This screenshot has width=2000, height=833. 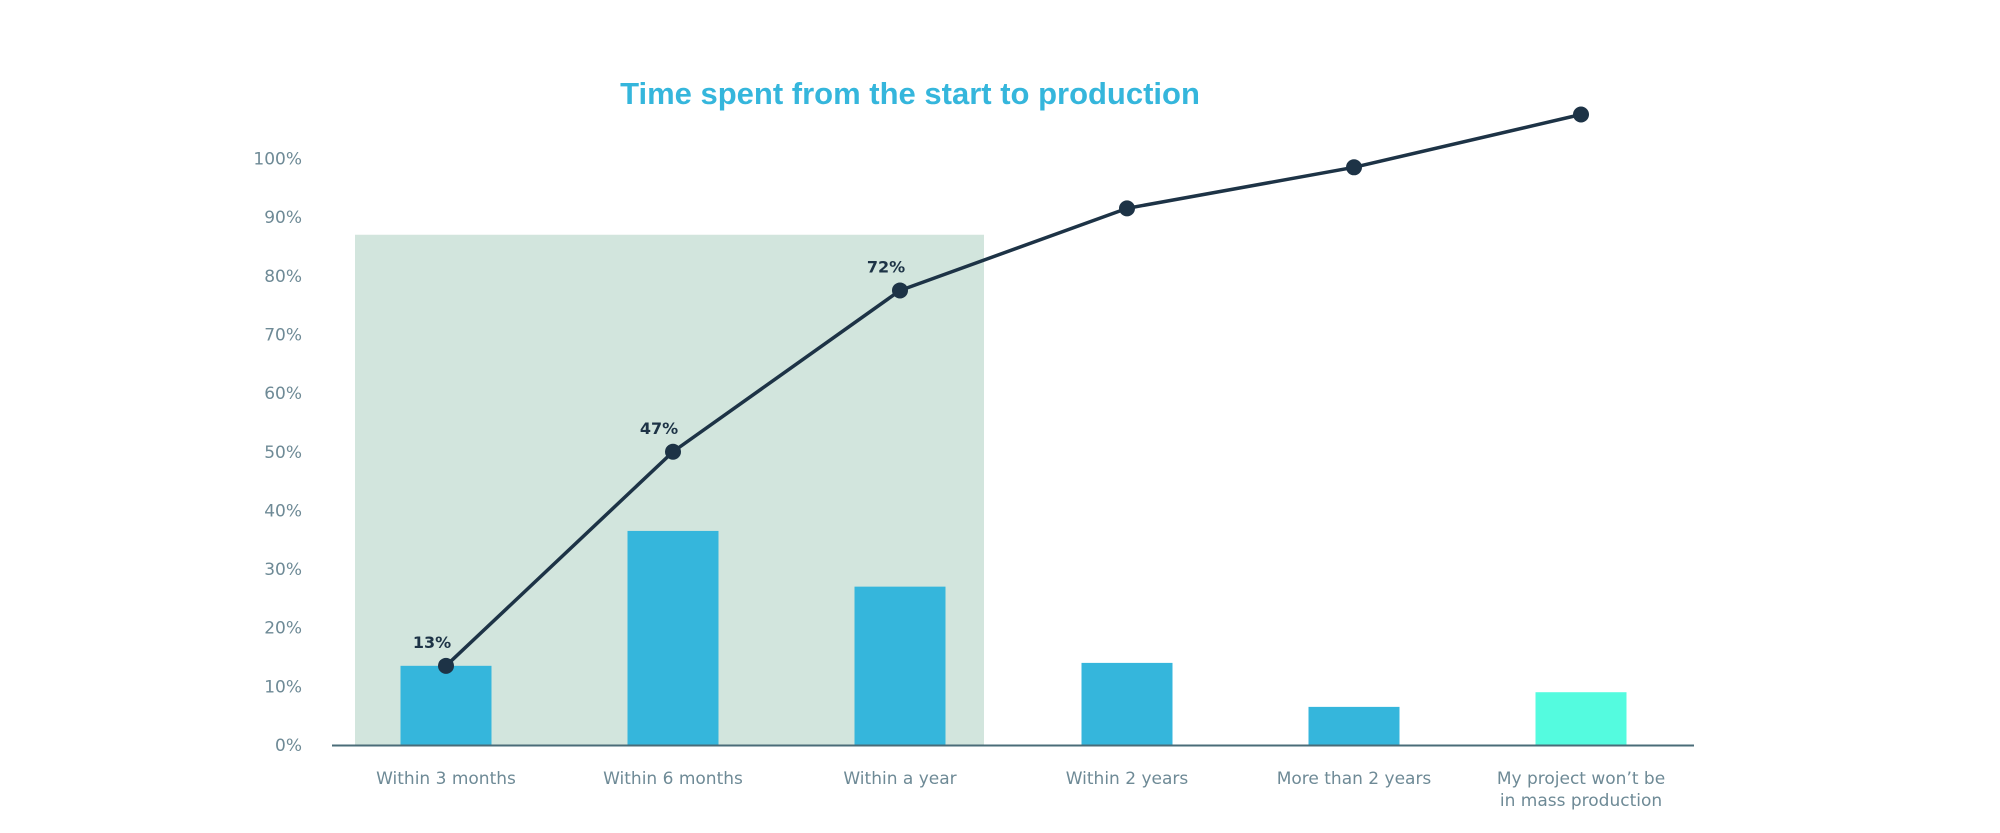 What do you see at coordinates (283, 570) in the screenshot?
I see `y-tick-label: 30%` at bounding box center [283, 570].